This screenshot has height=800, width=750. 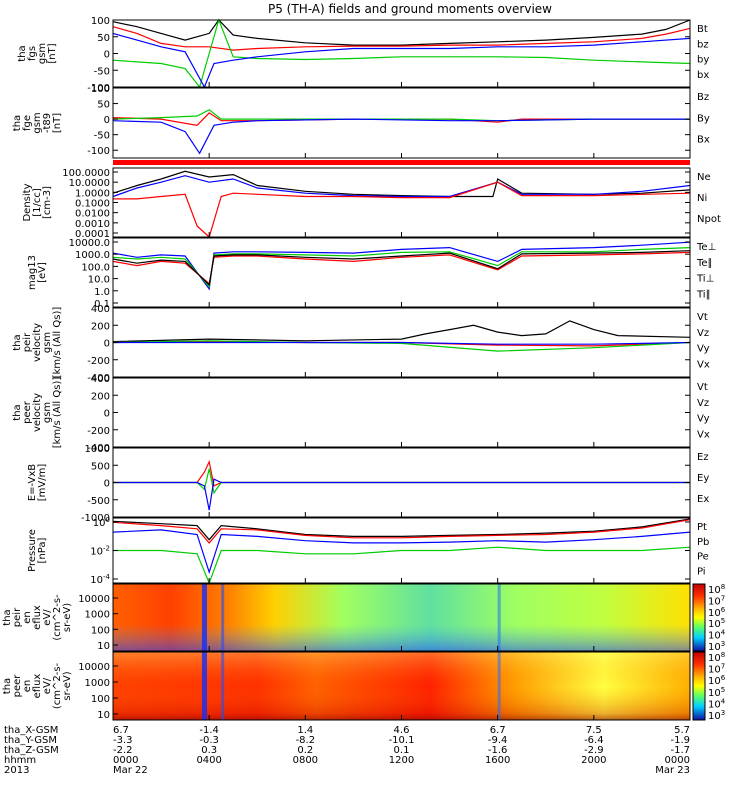 I want to click on legend-By: By, so click(x=703, y=118).